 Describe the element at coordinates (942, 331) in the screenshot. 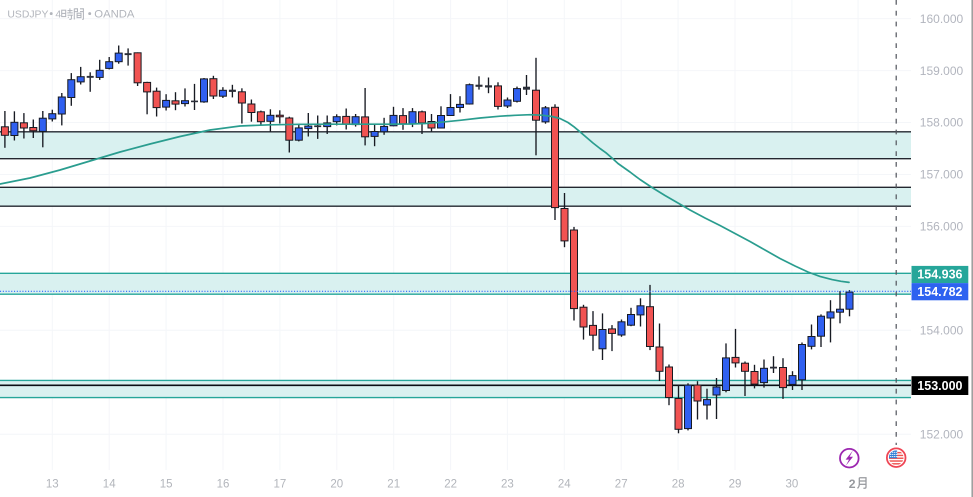

I see `svg-text: 154.000` at that location.